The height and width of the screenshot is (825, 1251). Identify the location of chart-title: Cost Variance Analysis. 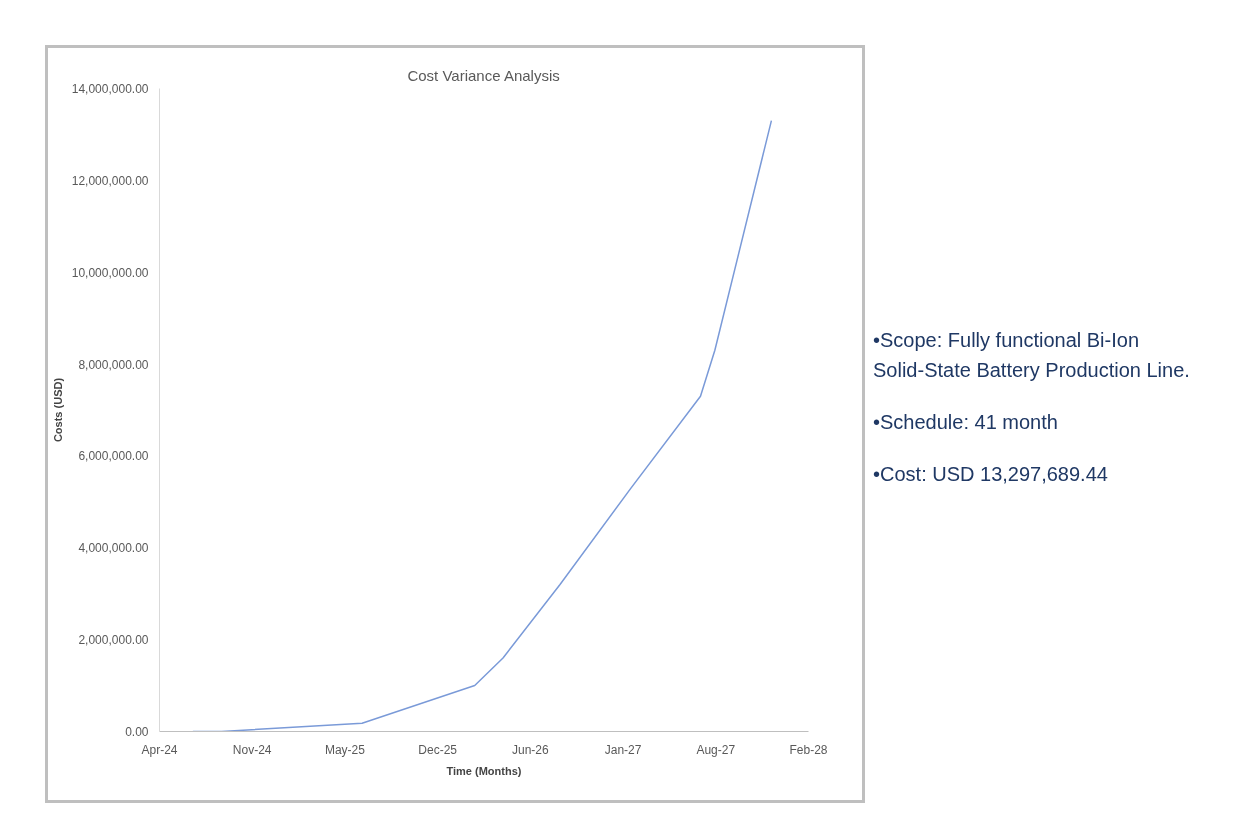
(483, 75).